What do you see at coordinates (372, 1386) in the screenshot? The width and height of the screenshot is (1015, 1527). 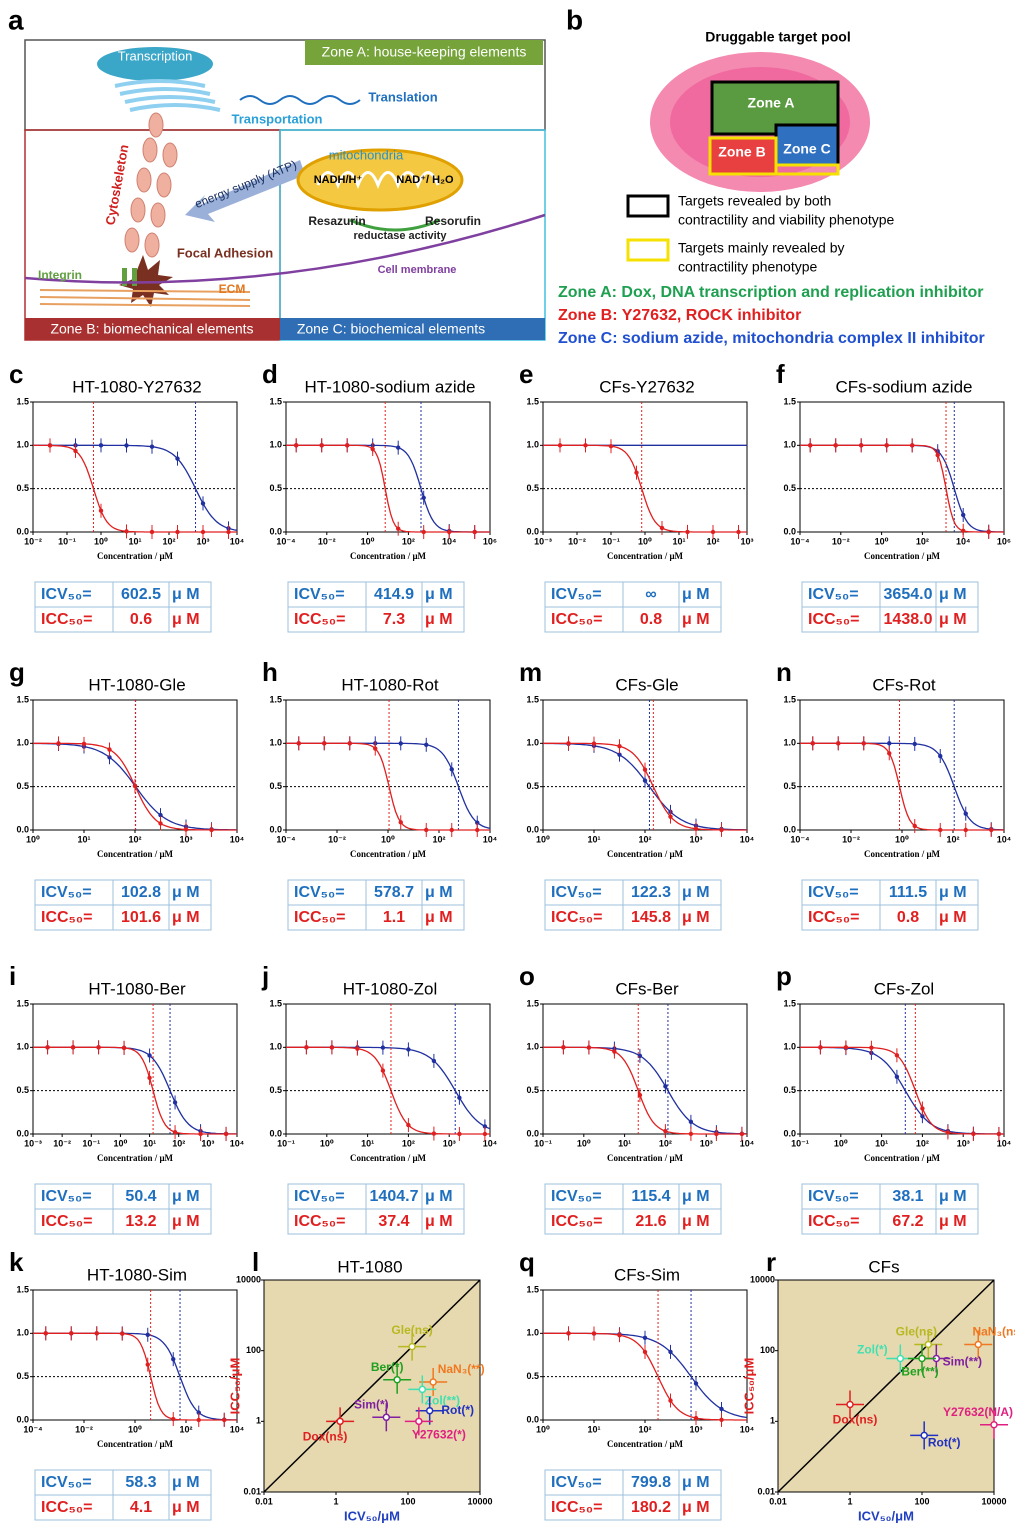 I see `diagonal` at bounding box center [372, 1386].